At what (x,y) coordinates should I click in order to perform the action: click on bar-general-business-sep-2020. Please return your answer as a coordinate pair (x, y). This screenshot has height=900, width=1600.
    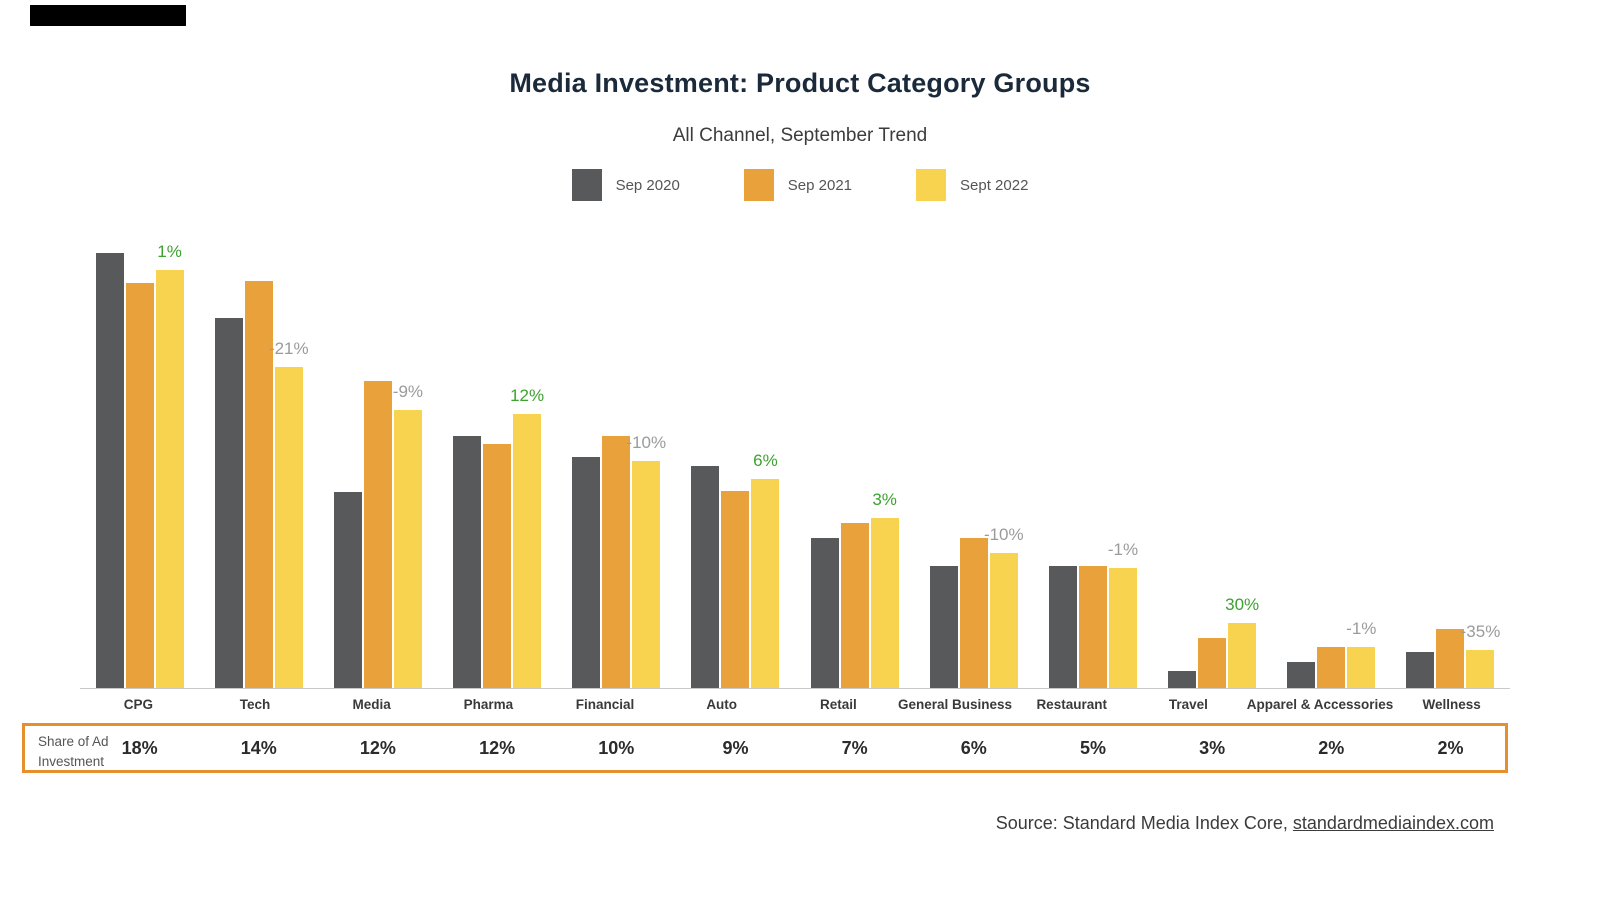
    Looking at the image, I should click on (943, 627).